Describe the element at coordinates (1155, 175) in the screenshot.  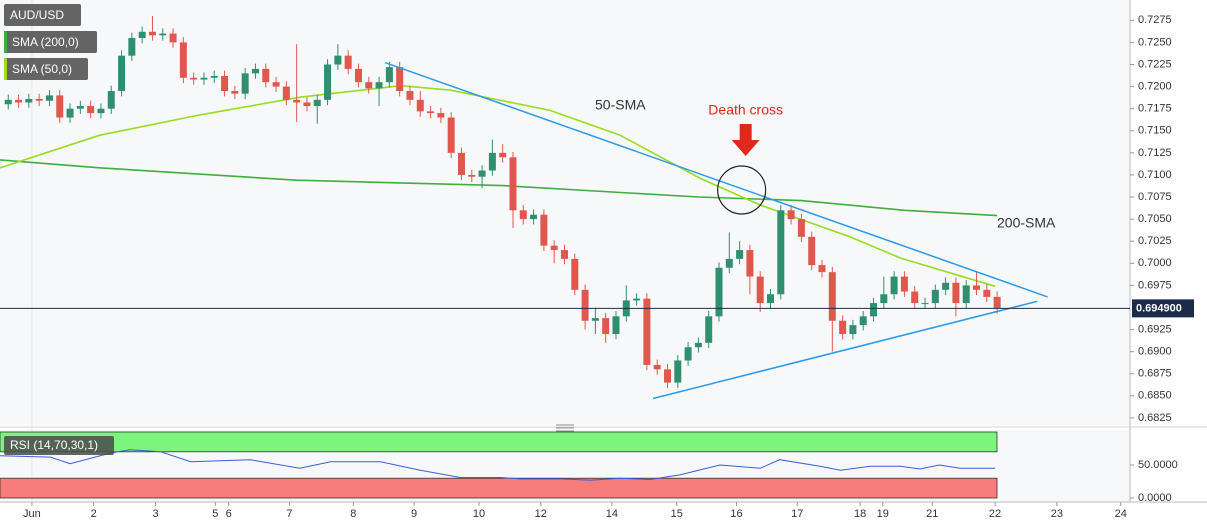
I see `y-tick-label: 0.7100` at that location.